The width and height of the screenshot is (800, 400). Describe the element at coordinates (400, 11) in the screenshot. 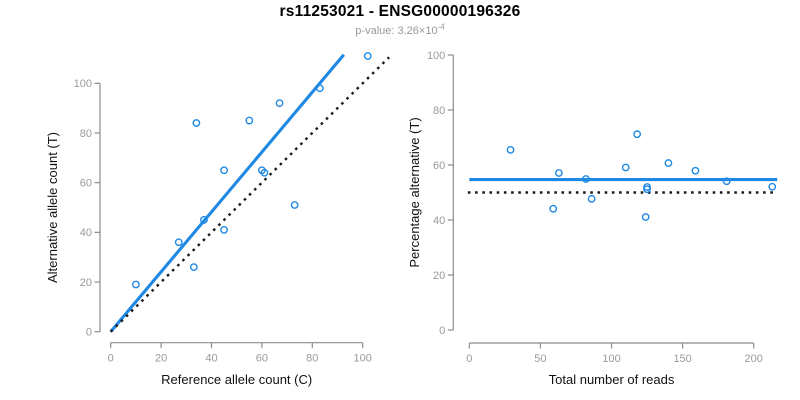

I see `figure-title: rs11253021 - ENSG00000196326` at that location.